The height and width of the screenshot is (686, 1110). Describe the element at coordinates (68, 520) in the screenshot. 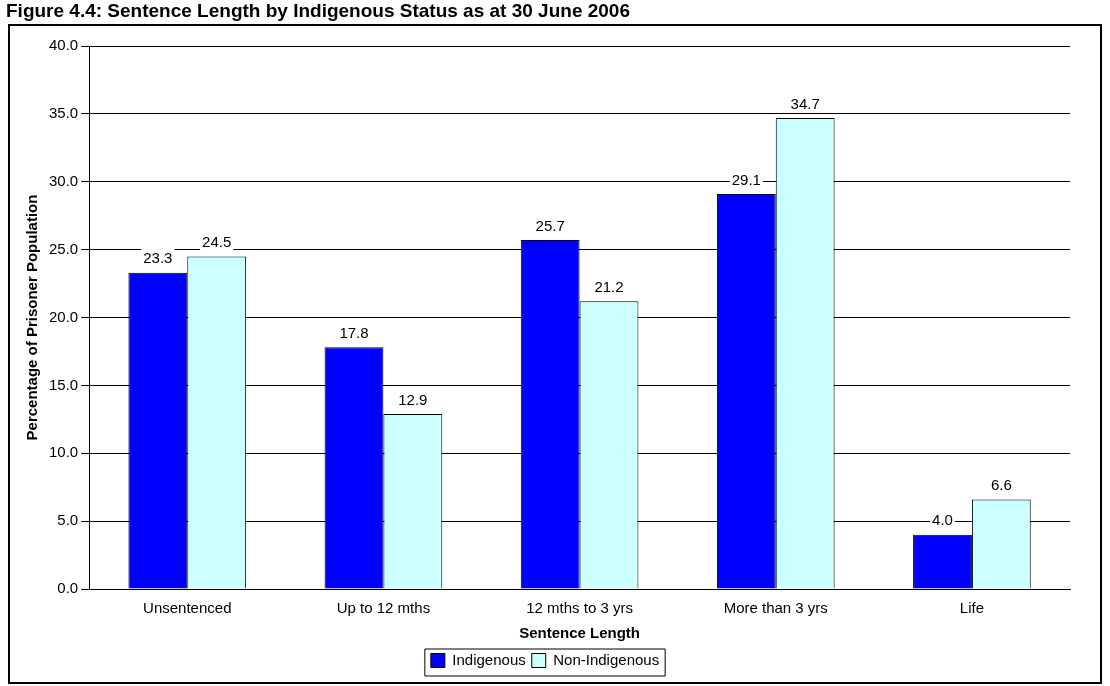

I see `y-tick-label: 5.0` at that location.